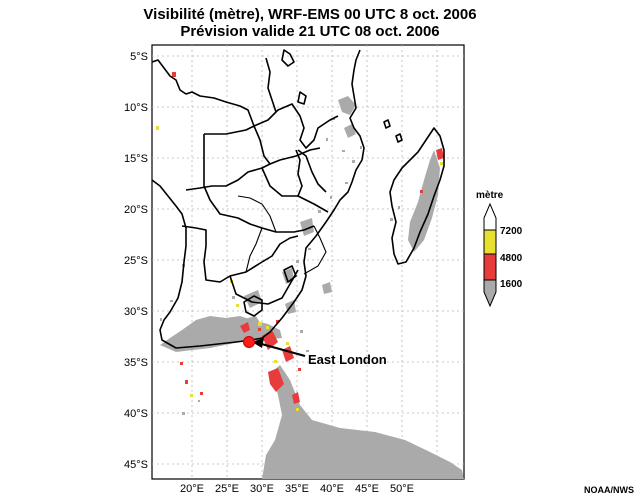 This screenshot has width=640, height=500. I want to click on interior-borders, so click(282, 235).